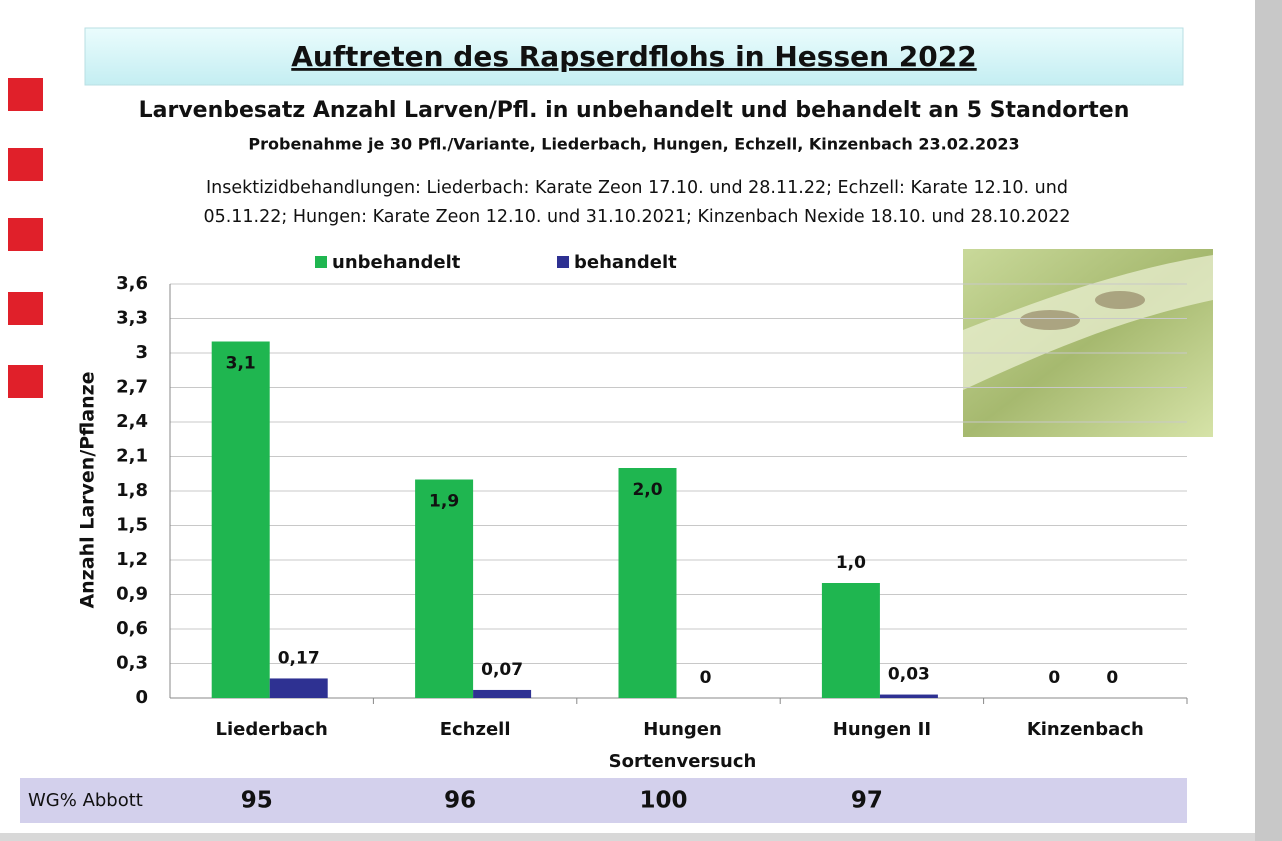  I want to click on y-tick-label: 3,3, so click(132, 318).